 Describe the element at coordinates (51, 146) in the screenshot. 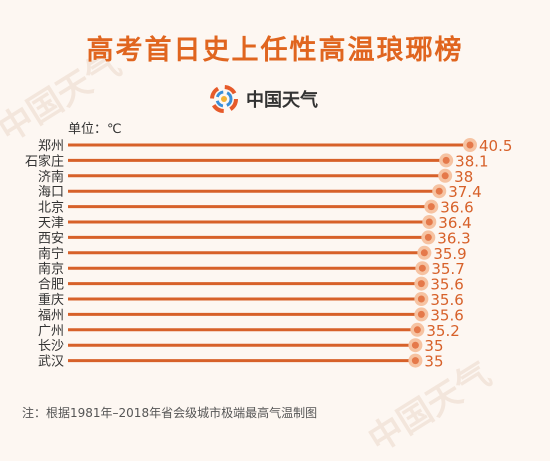

I see `category-label: 郑州` at that location.